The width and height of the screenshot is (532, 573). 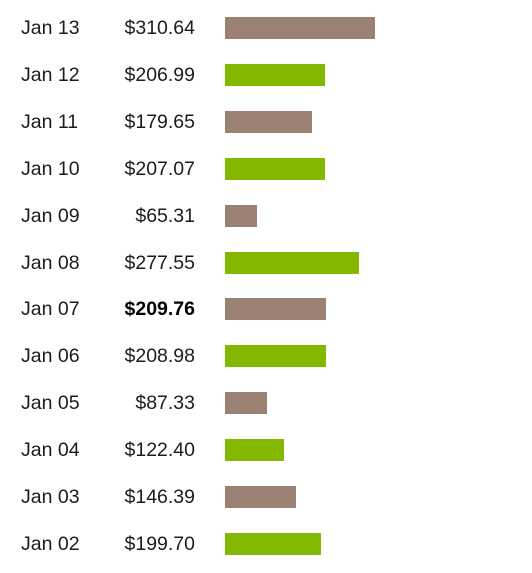 What do you see at coordinates (160, 356) in the screenshot?
I see `value-label: $208.98` at bounding box center [160, 356].